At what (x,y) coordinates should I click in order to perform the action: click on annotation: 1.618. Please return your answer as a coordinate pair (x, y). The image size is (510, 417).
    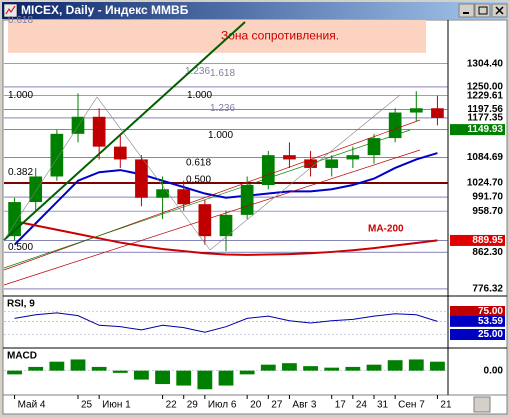
    Looking at the image, I should click on (222, 73).